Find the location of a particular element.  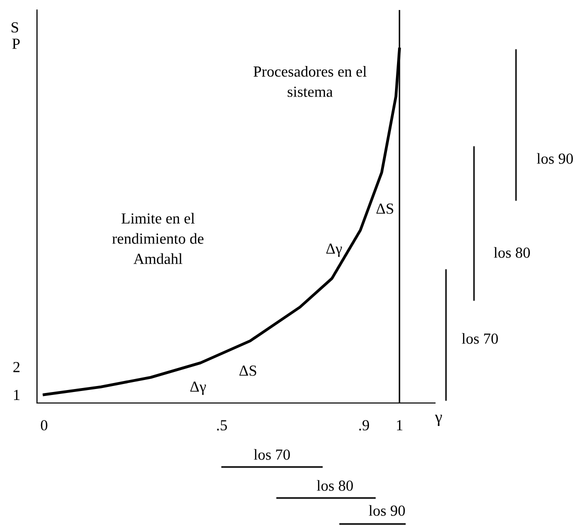

x-tick-label: 1 is located at coordinates (399, 425).